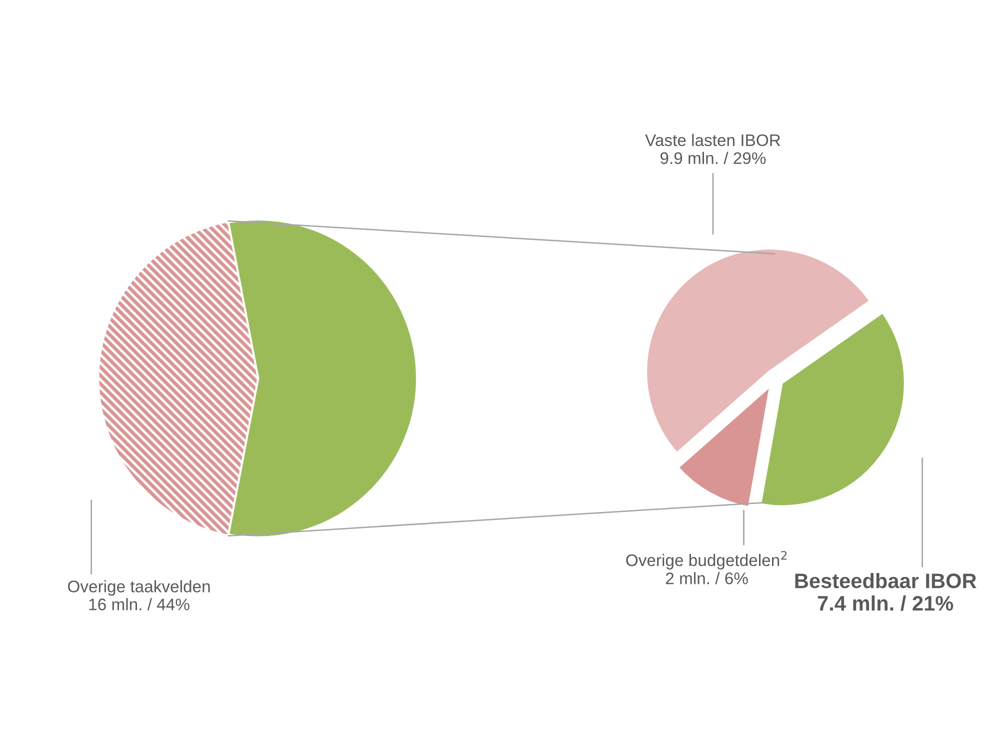 This screenshot has height=742, width=993. Describe the element at coordinates (712, 140) in the screenshot. I see `slice-label: Vaste lasten IBOR` at that location.